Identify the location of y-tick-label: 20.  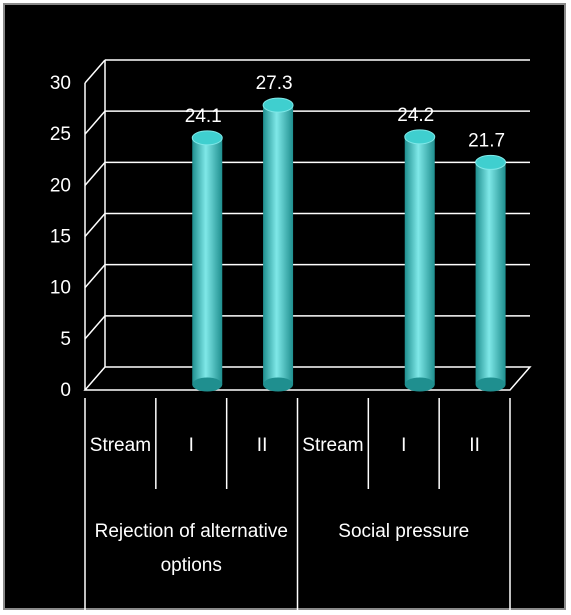
(60, 185).